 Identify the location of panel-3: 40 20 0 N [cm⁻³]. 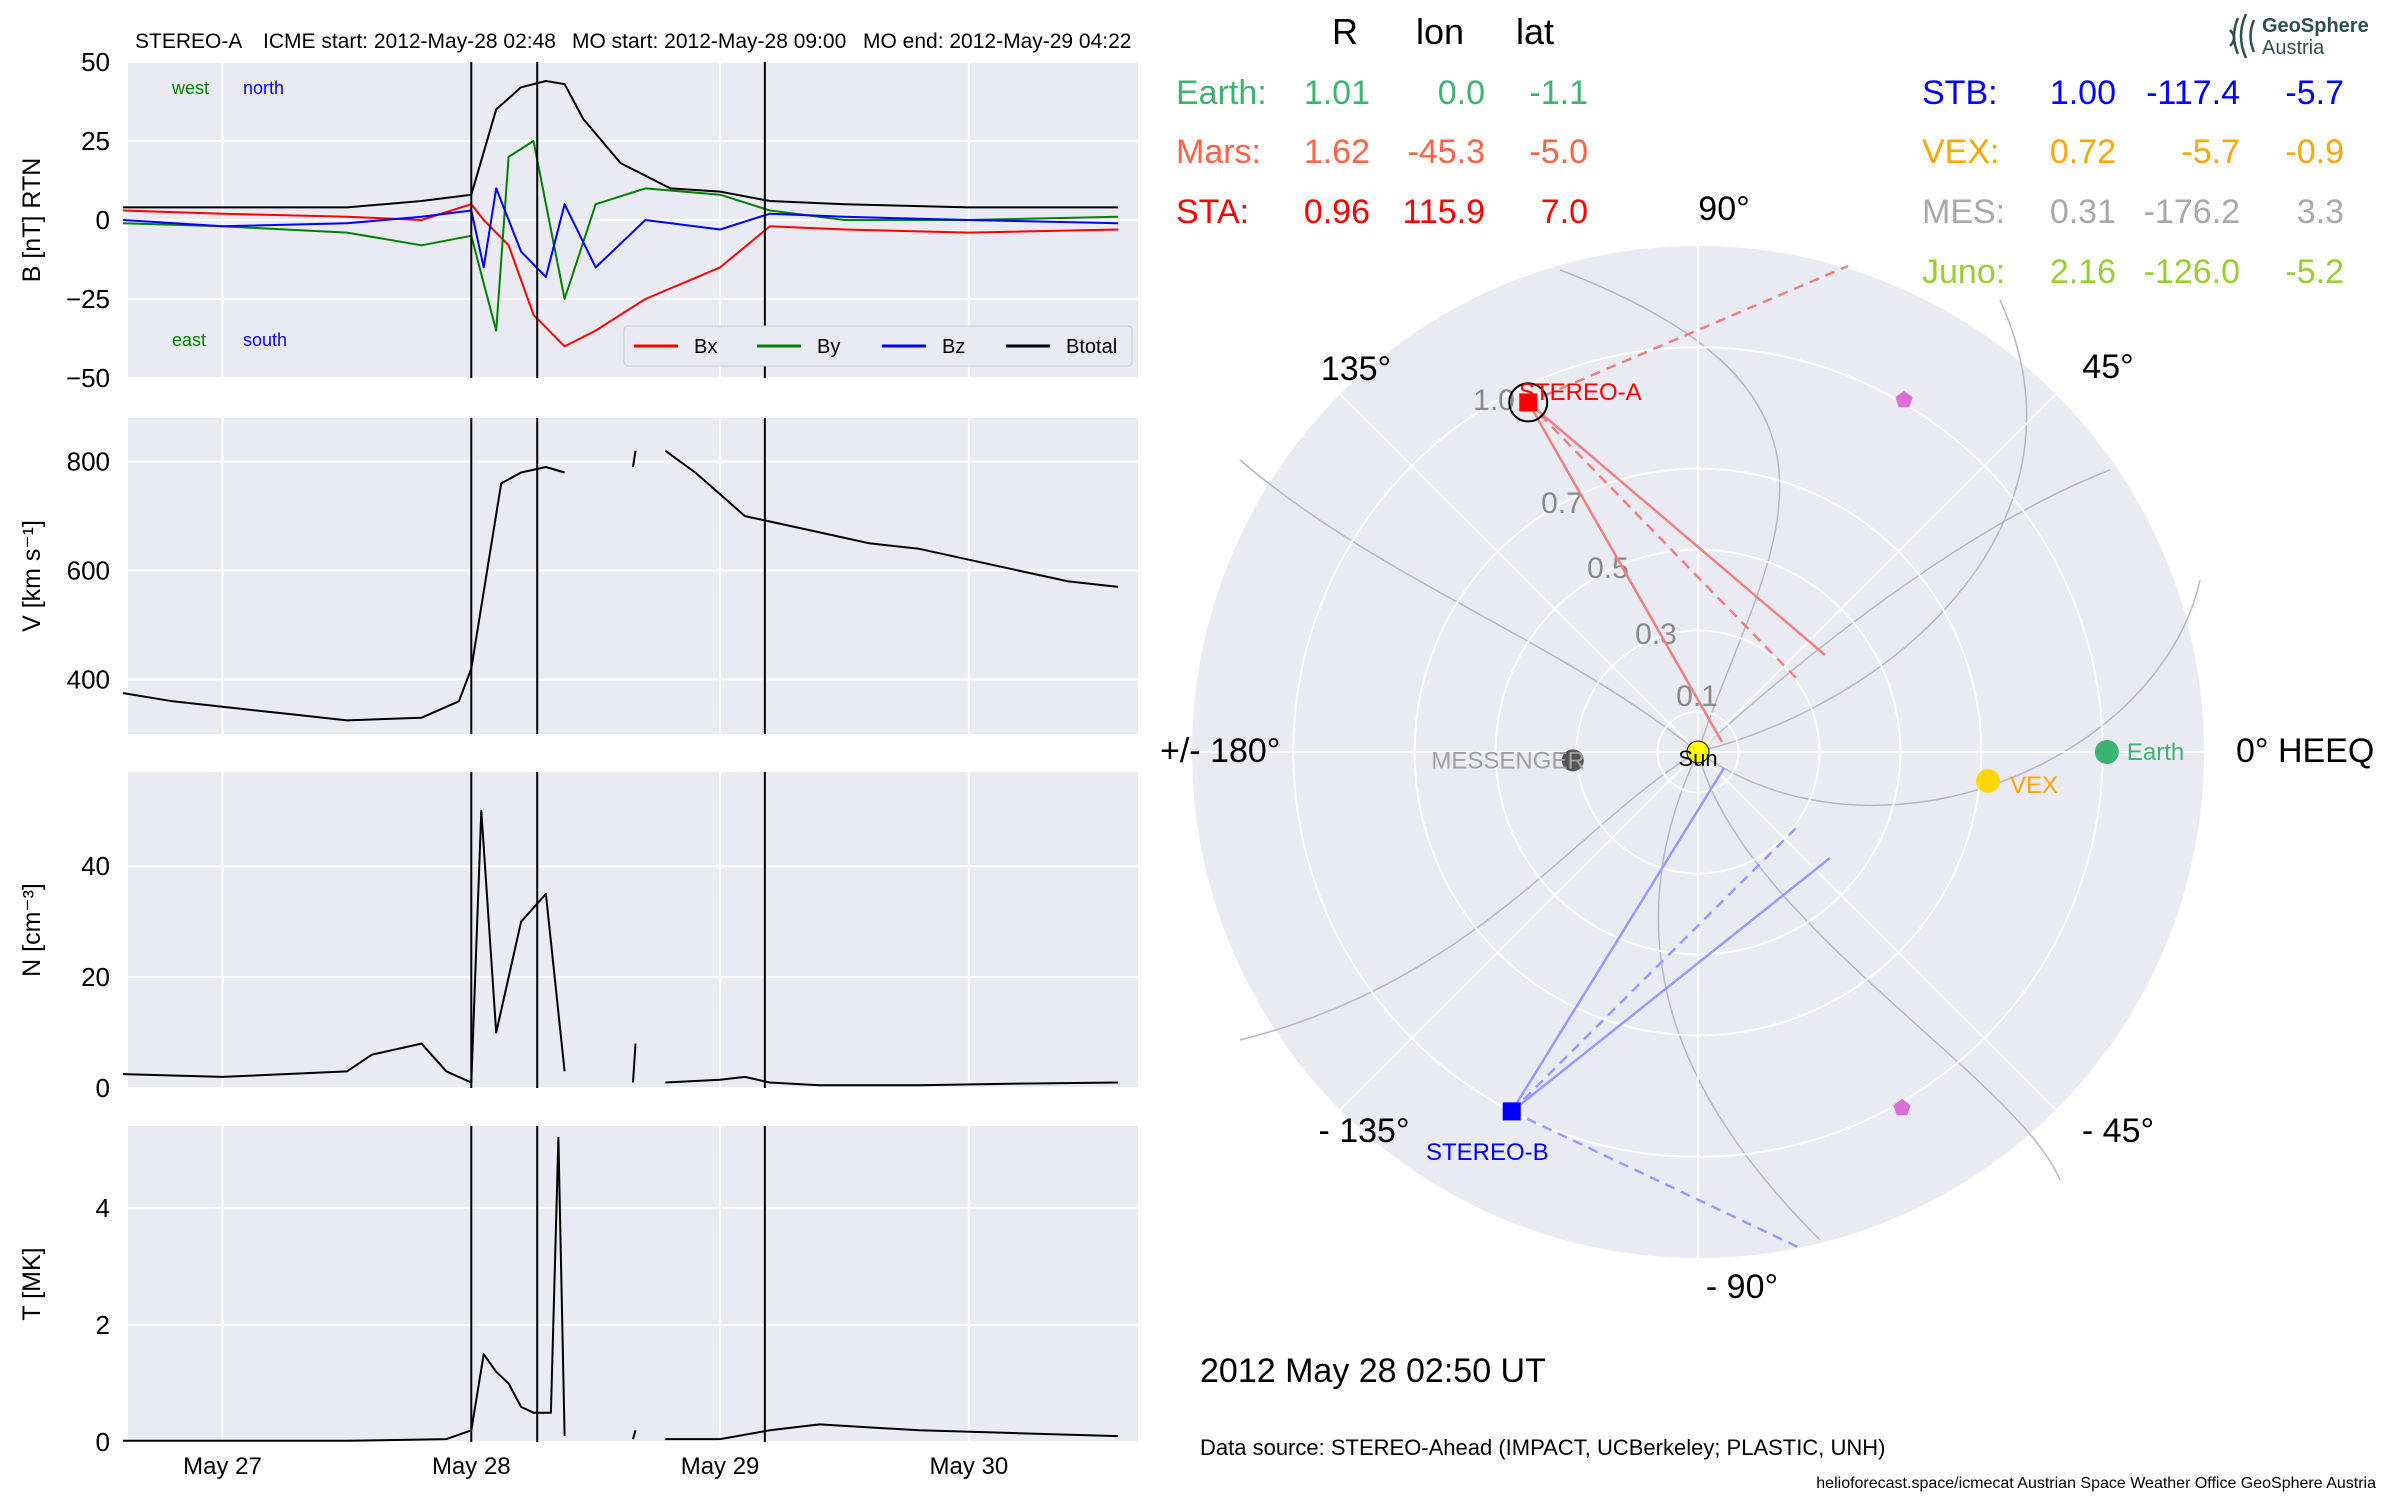
(578, 937).